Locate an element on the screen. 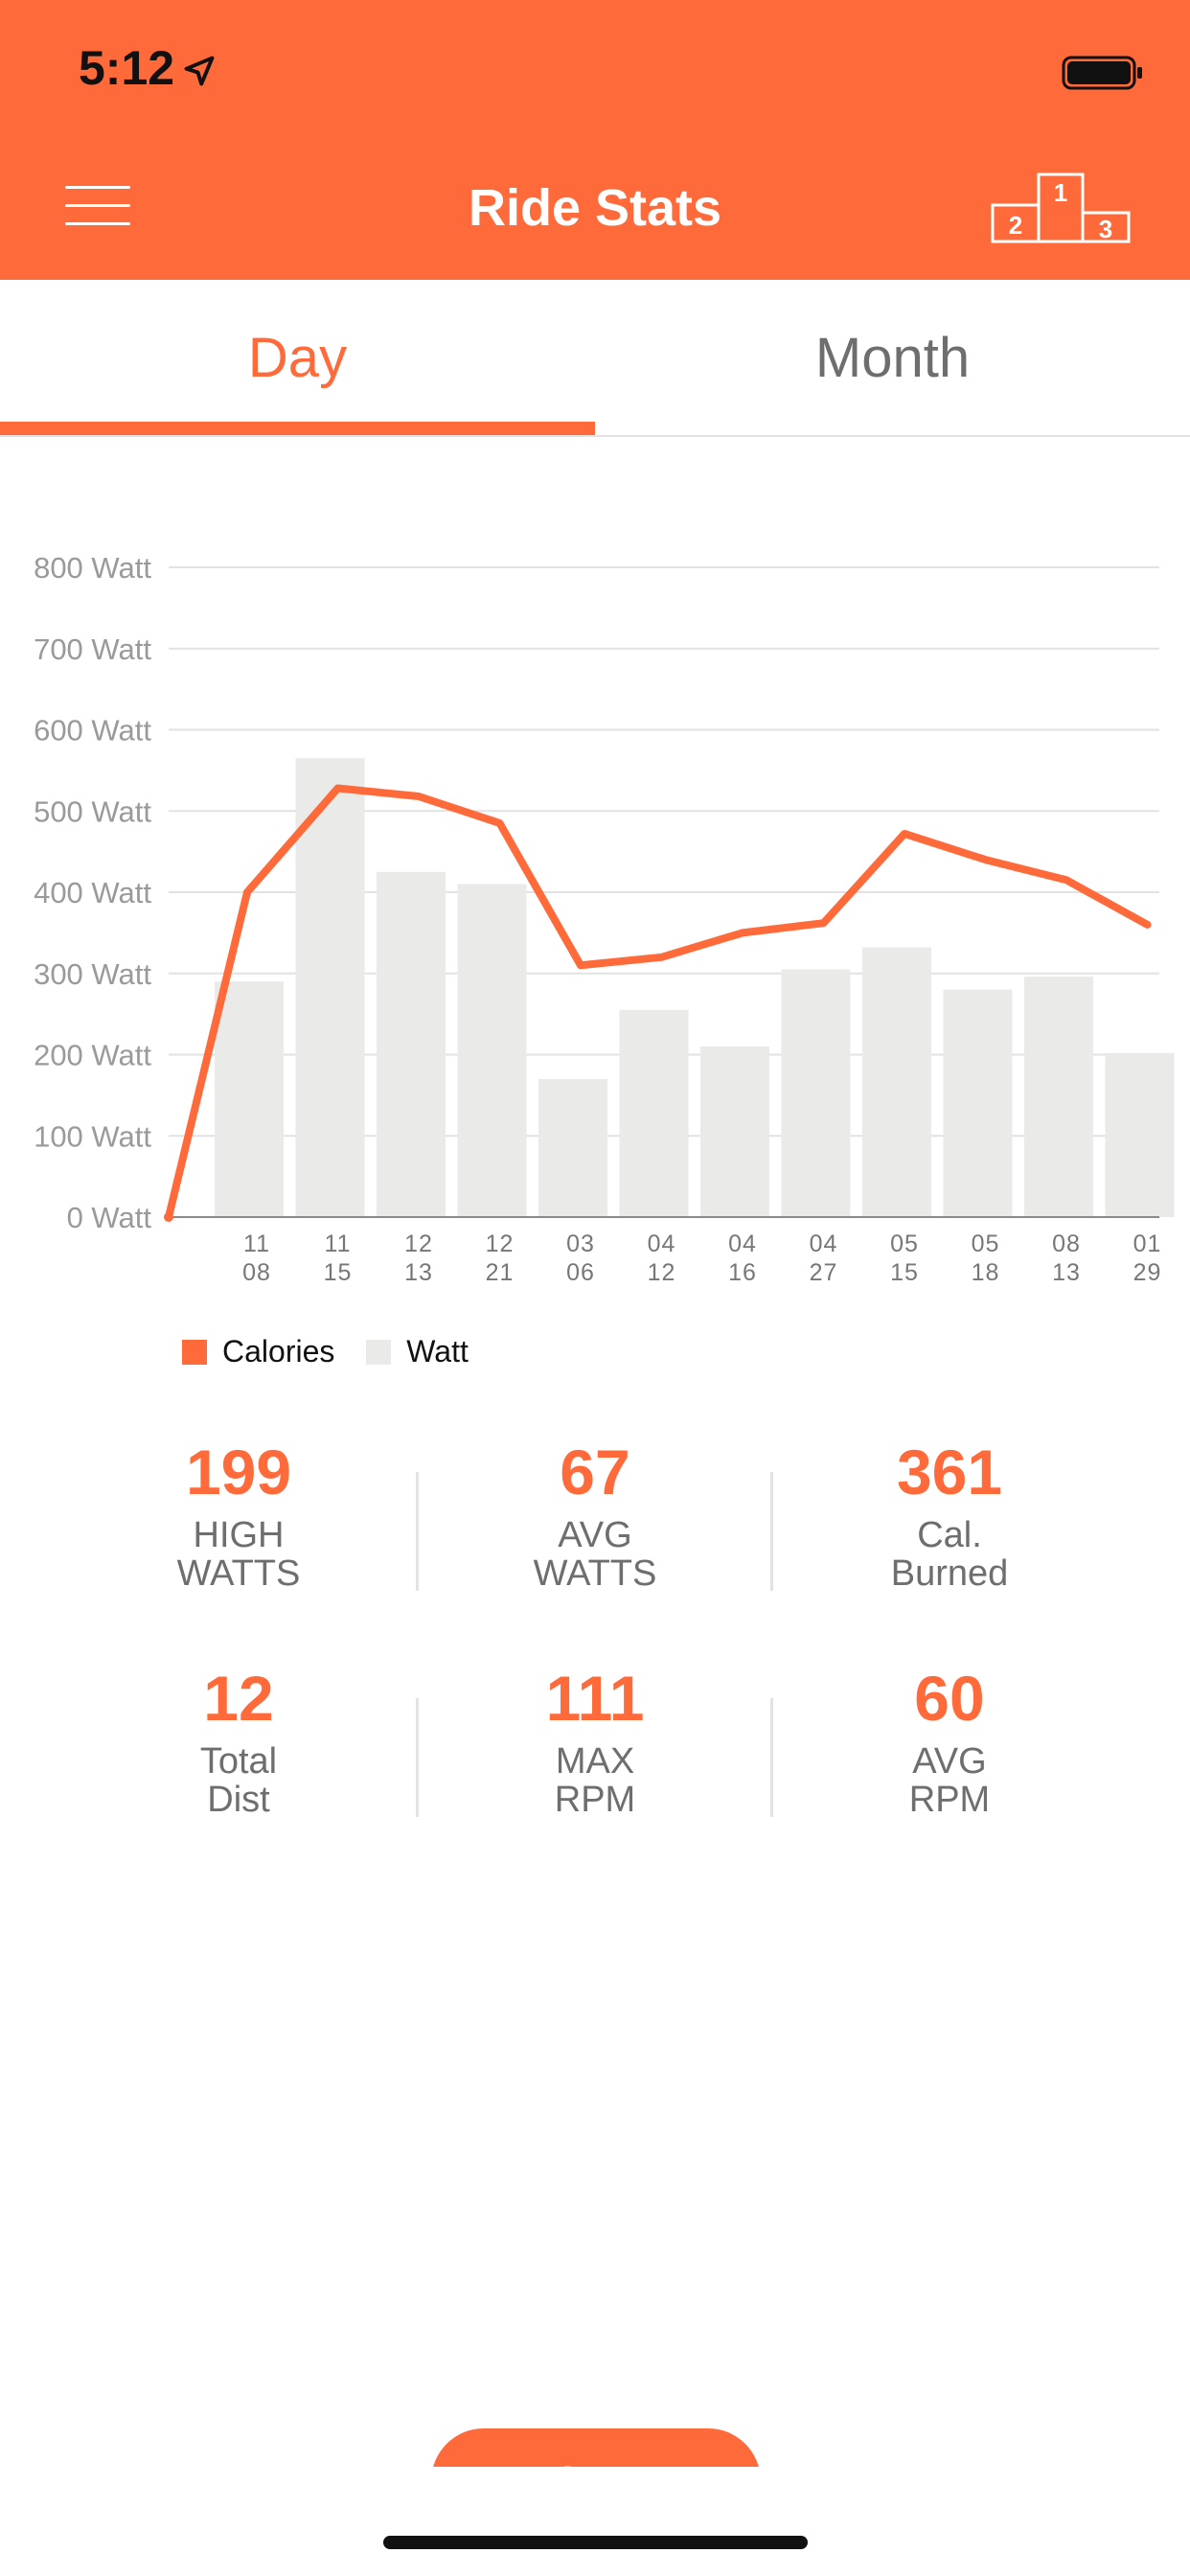 This screenshot has height=2576, width=1190. legend-item-calories: Calories is located at coordinates (258, 1351).